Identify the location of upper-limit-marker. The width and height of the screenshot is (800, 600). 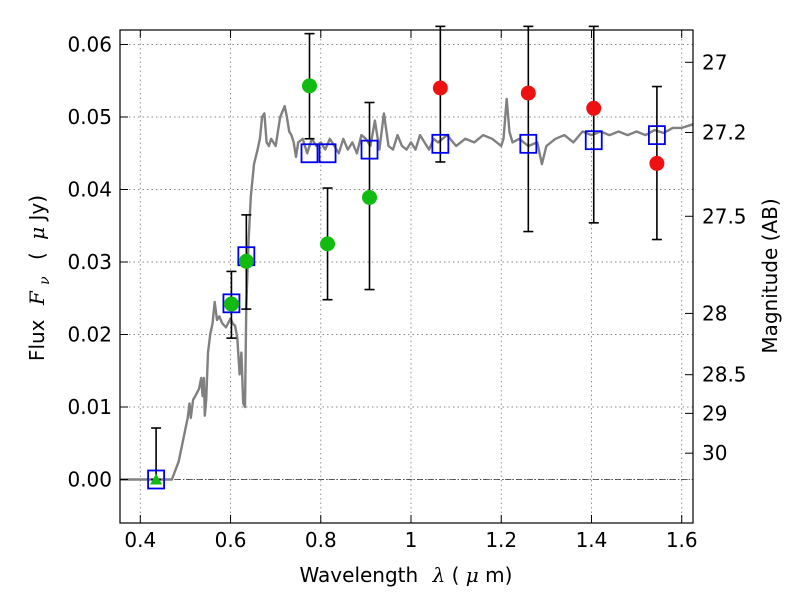
(156, 479).